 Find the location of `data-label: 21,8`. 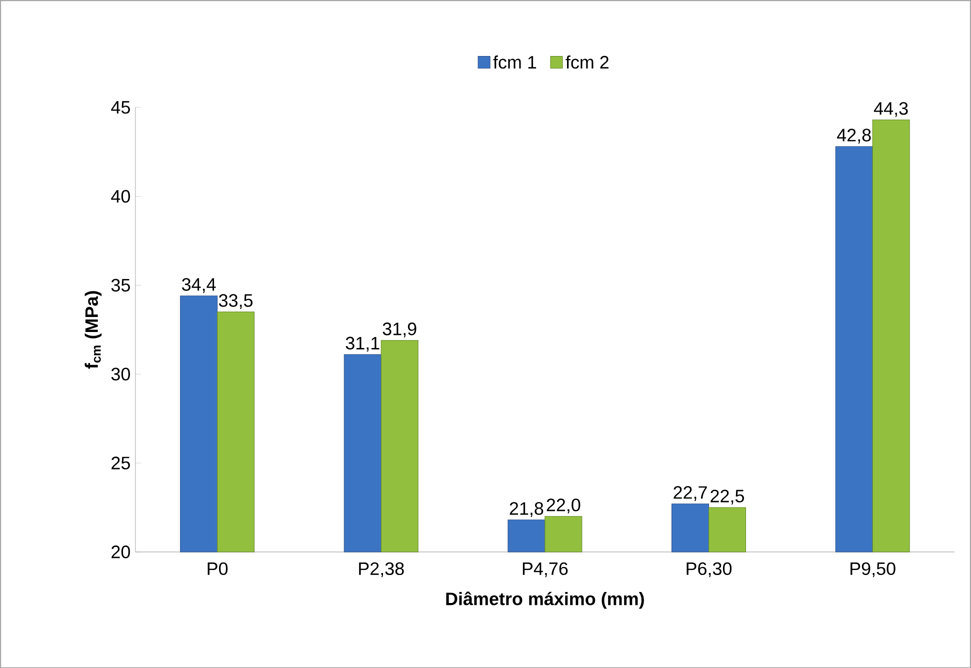

data-label: 21,8 is located at coordinates (527, 509).